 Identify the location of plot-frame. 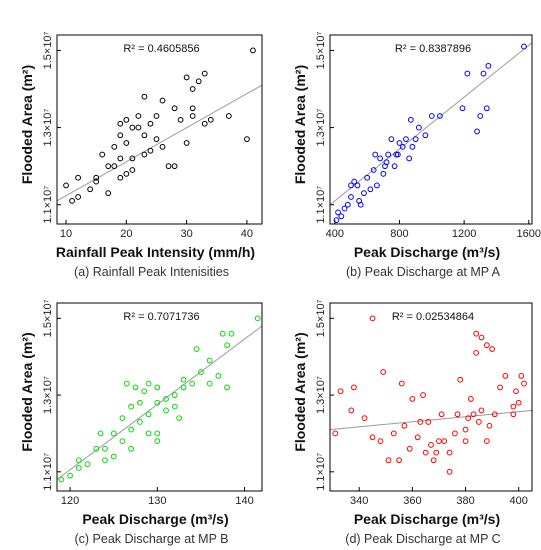
(159, 397).